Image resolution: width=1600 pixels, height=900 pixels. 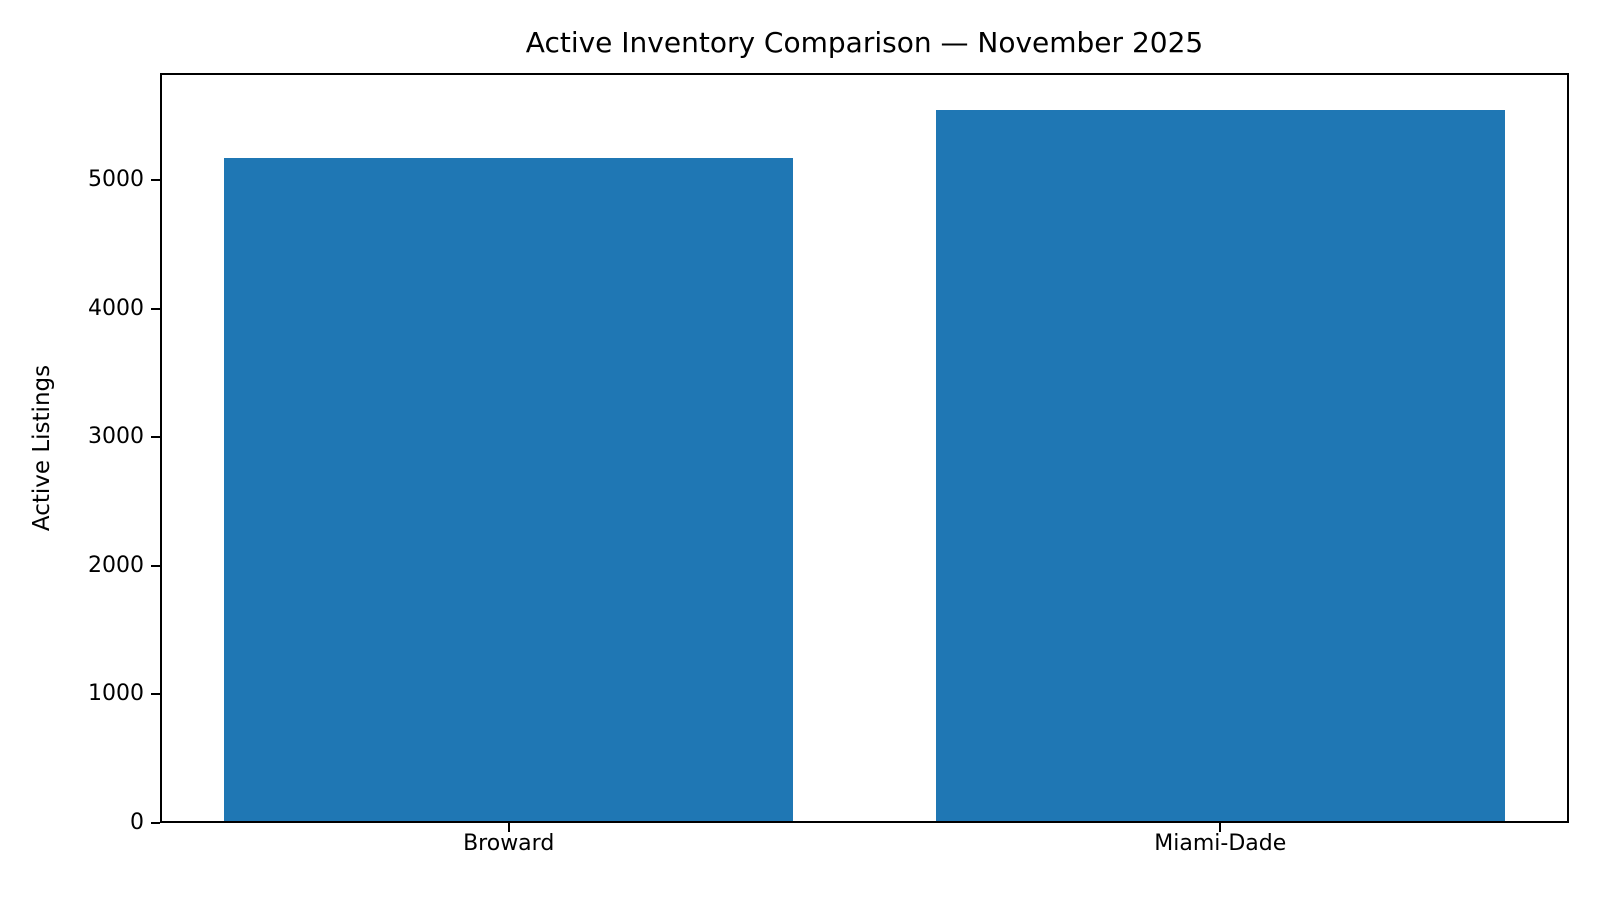 I want to click on y-tick-label: 3000, so click(x=116, y=437).